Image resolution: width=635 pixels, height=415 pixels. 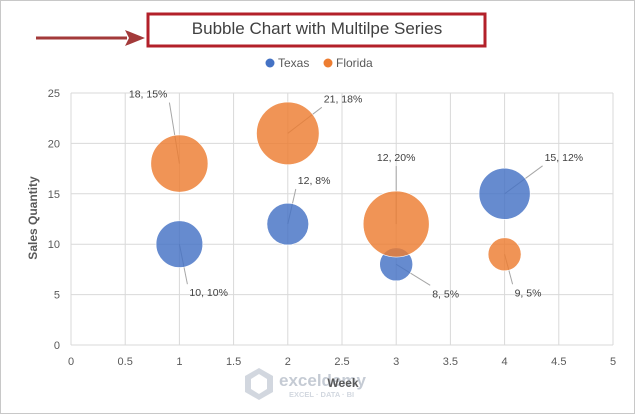 What do you see at coordinates (613, 362) in the screenshot?
I see `x-tick-label-10: 5` at bounding box center [613, 362].